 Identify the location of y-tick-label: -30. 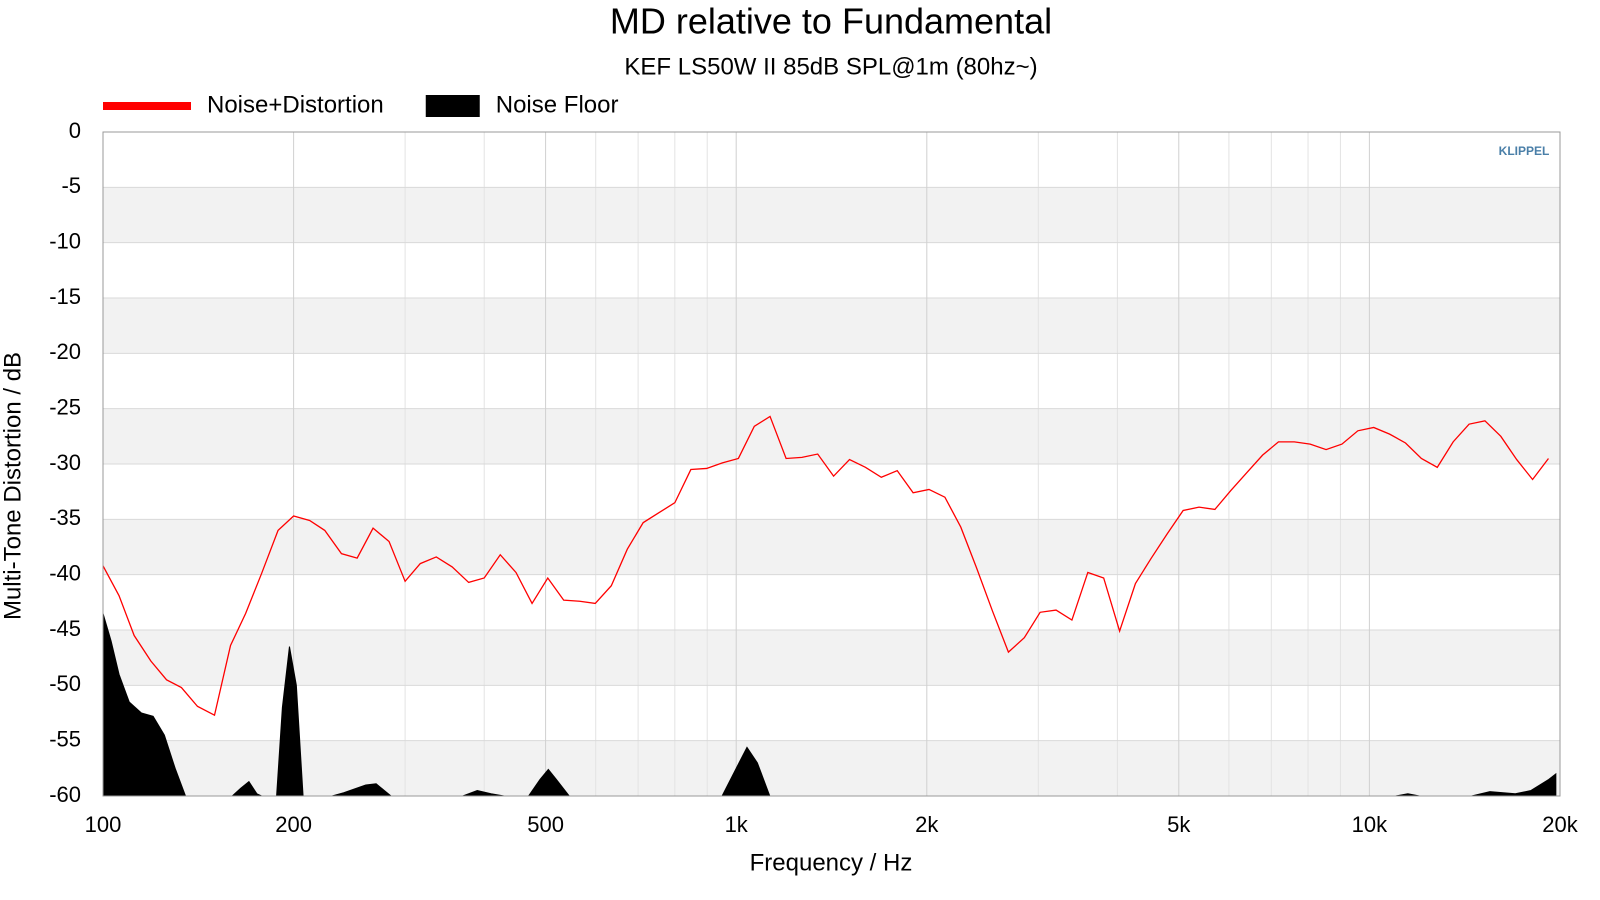
(65, 462).